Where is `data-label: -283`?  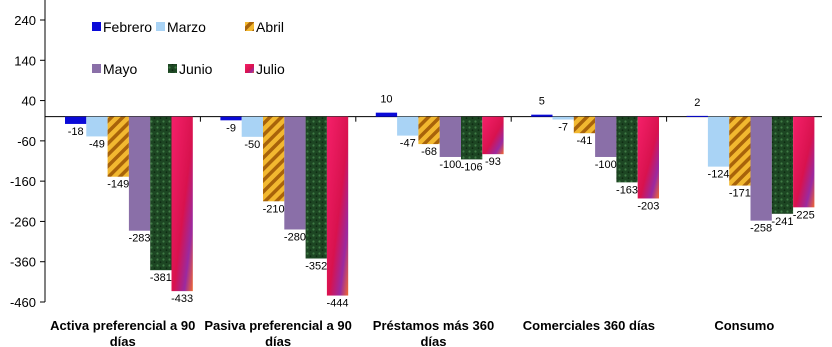 data-label: -283 is located at coordinates (140, 239).